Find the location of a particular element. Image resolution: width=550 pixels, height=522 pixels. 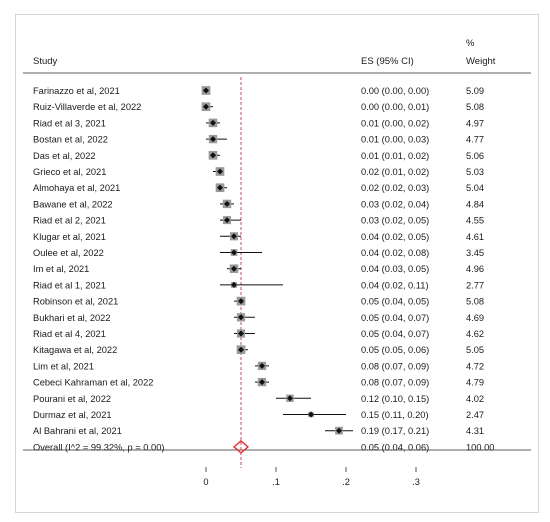

x-tick-label: .2 is located at coordinates (346, 482).